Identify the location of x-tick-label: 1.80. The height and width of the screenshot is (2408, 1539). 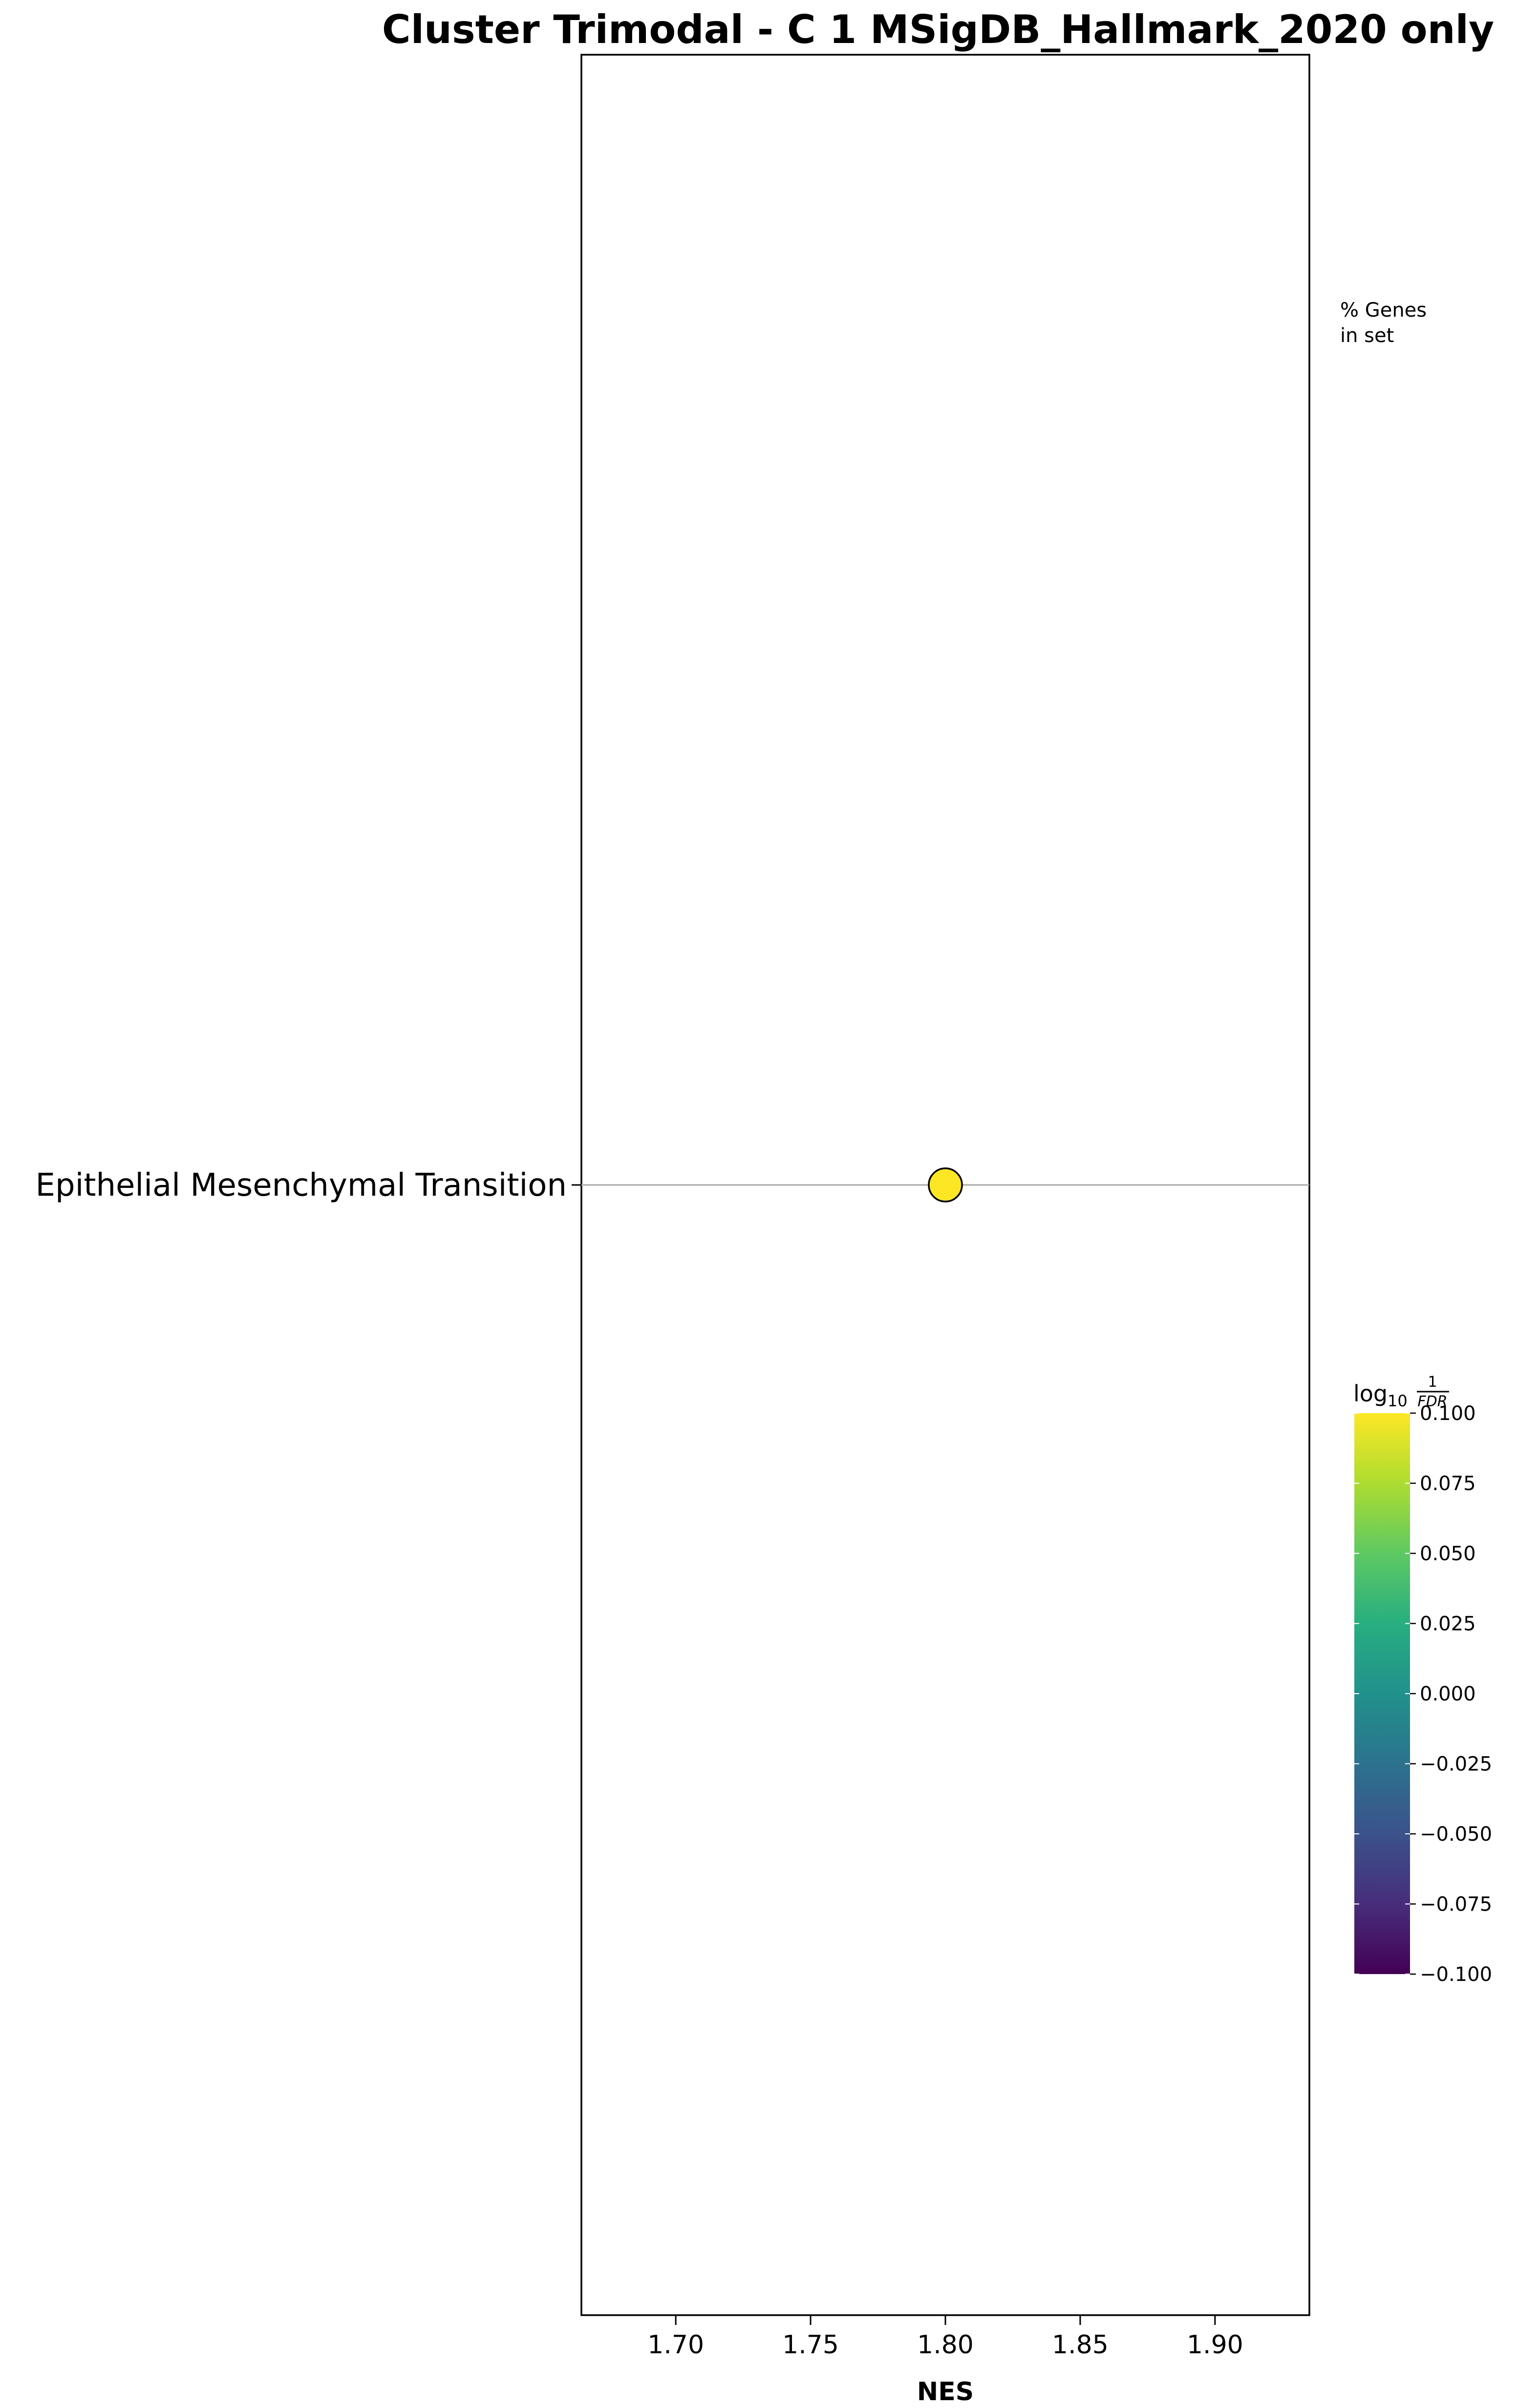
(945, 2345).